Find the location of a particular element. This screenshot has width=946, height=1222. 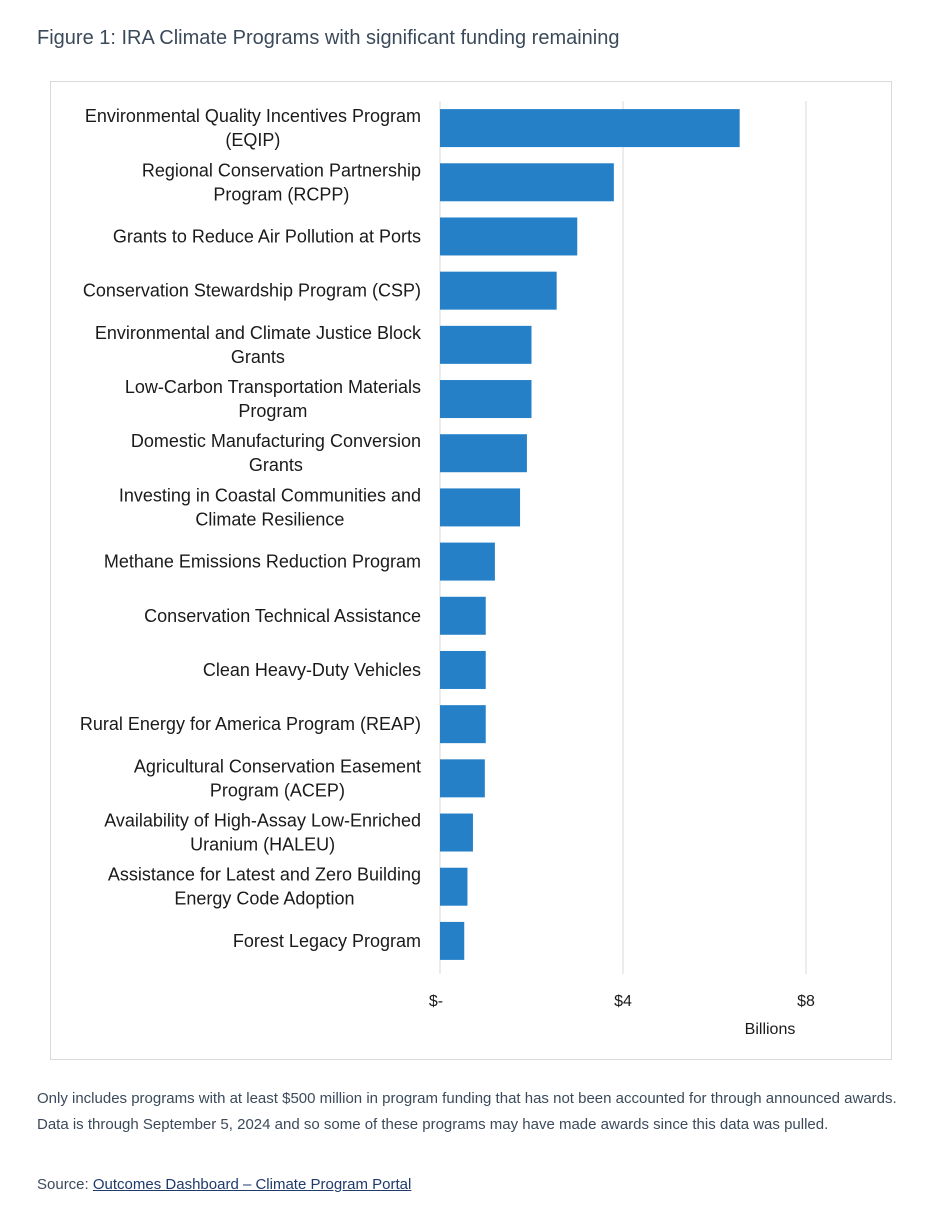

category-label: Regional Conservation Partnership is located at coordinates (281, 170).